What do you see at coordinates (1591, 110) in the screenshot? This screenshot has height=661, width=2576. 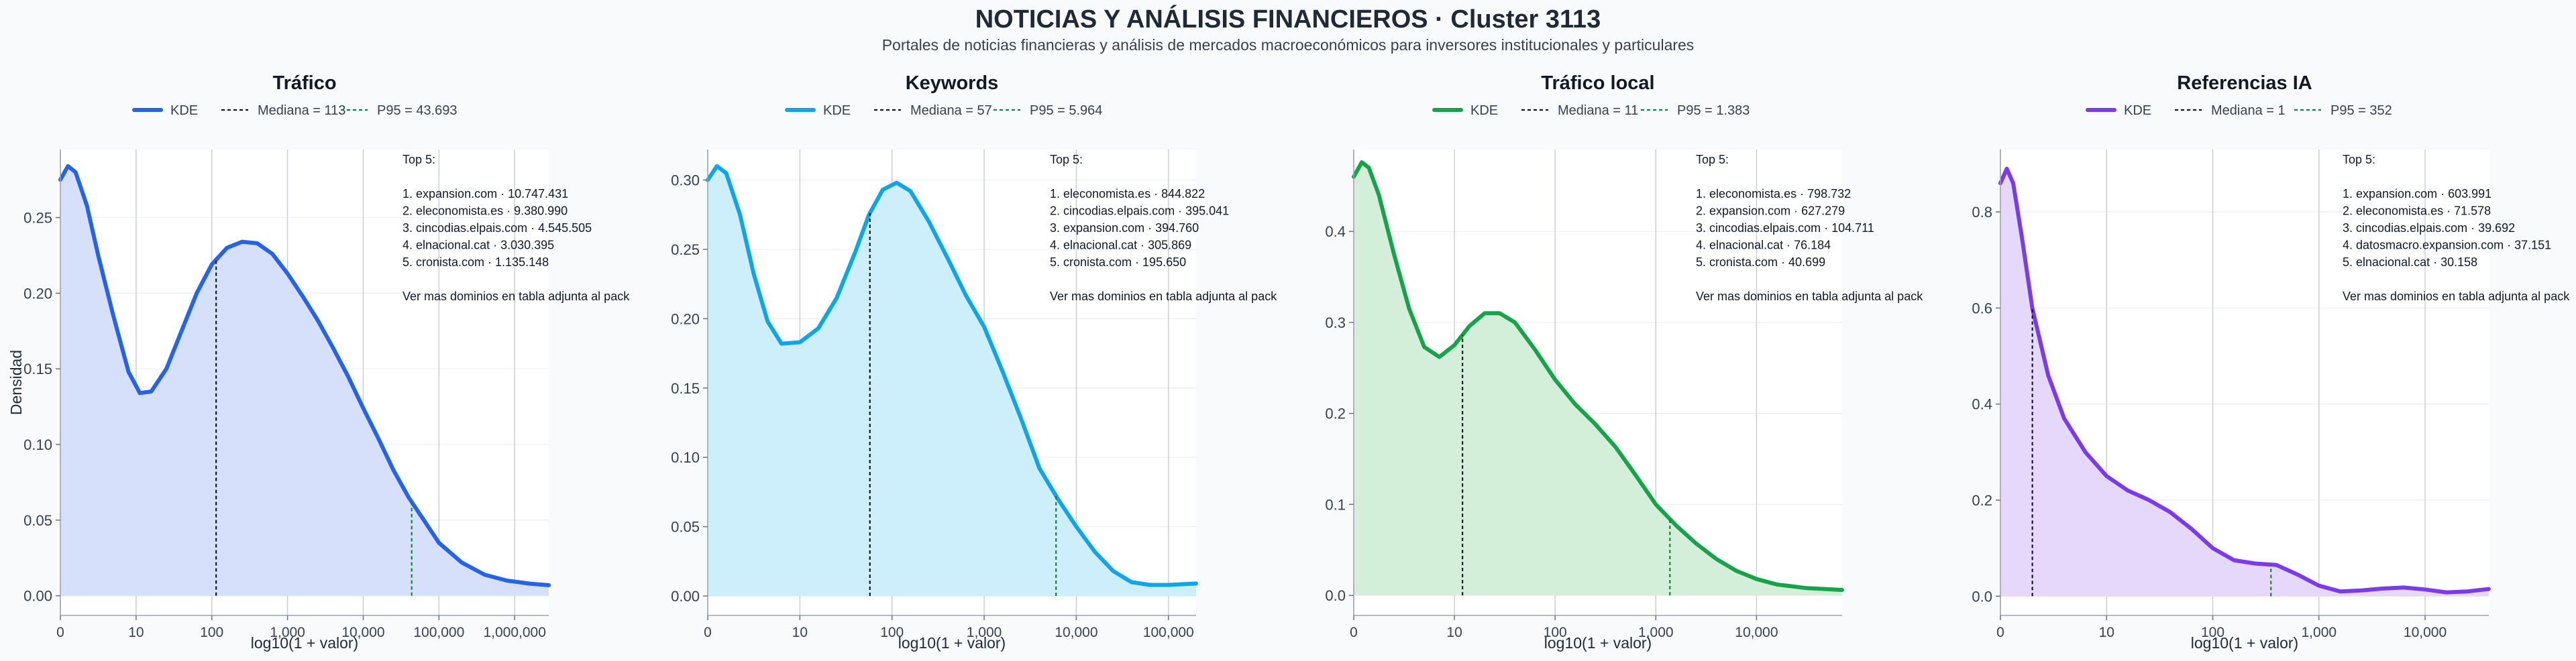 I see `legend: KDE Mediana = 11 P95 = 1.383` at bounding box center [1591, 110].